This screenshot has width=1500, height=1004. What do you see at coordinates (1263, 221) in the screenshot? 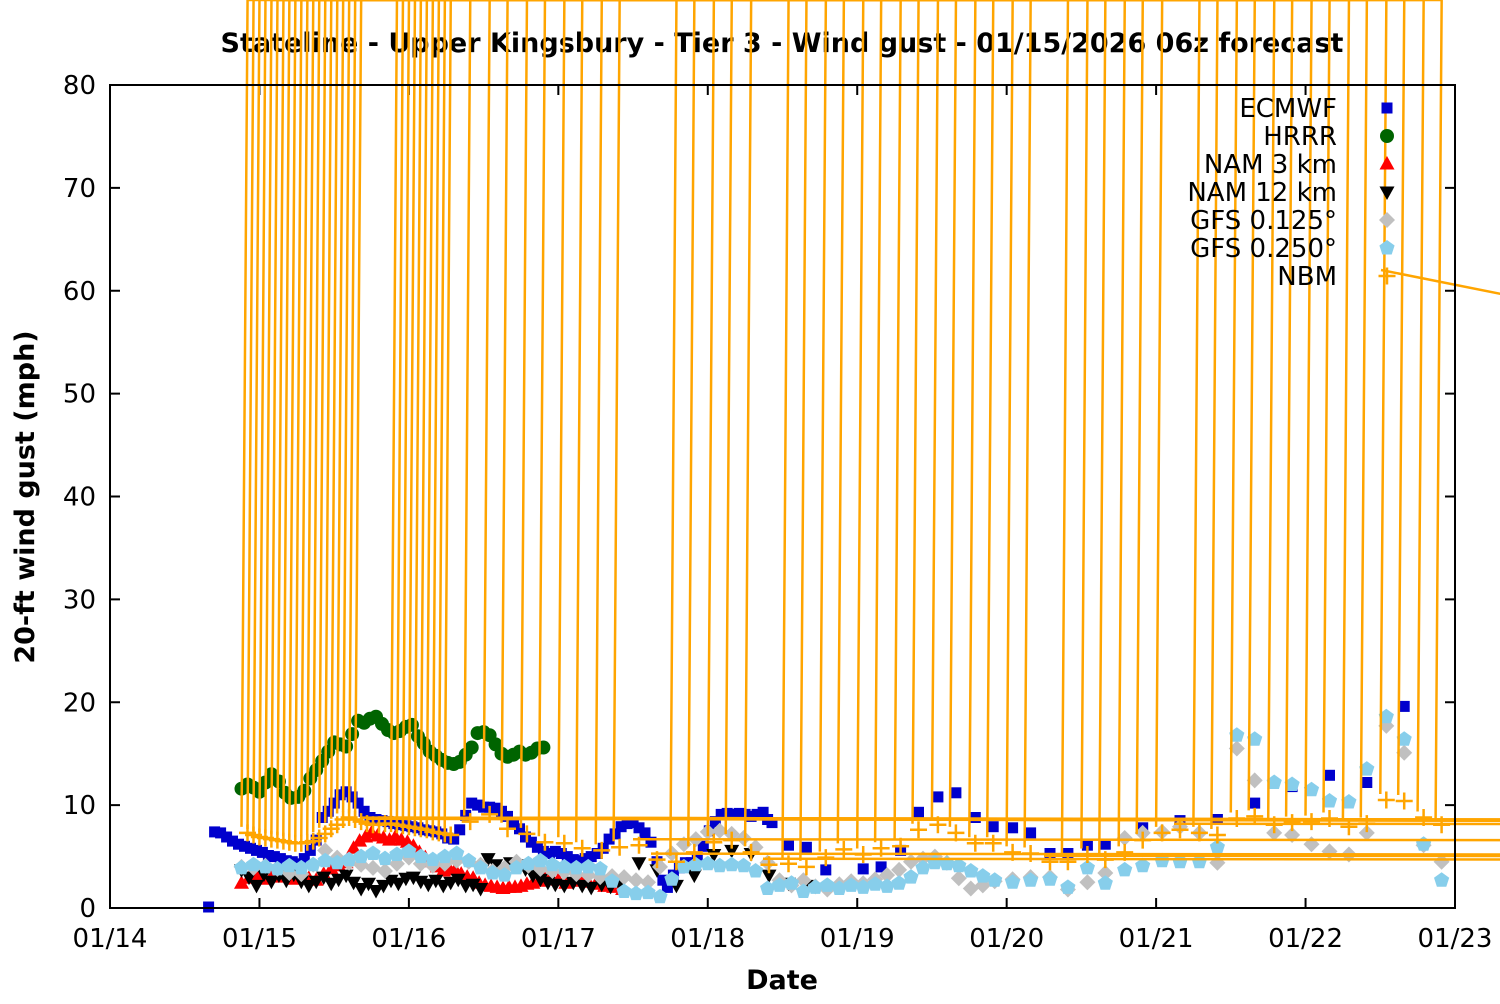
I see `legend-label-gfs-0-125: GFS 0.125°` at bounding box center [1263, 221].